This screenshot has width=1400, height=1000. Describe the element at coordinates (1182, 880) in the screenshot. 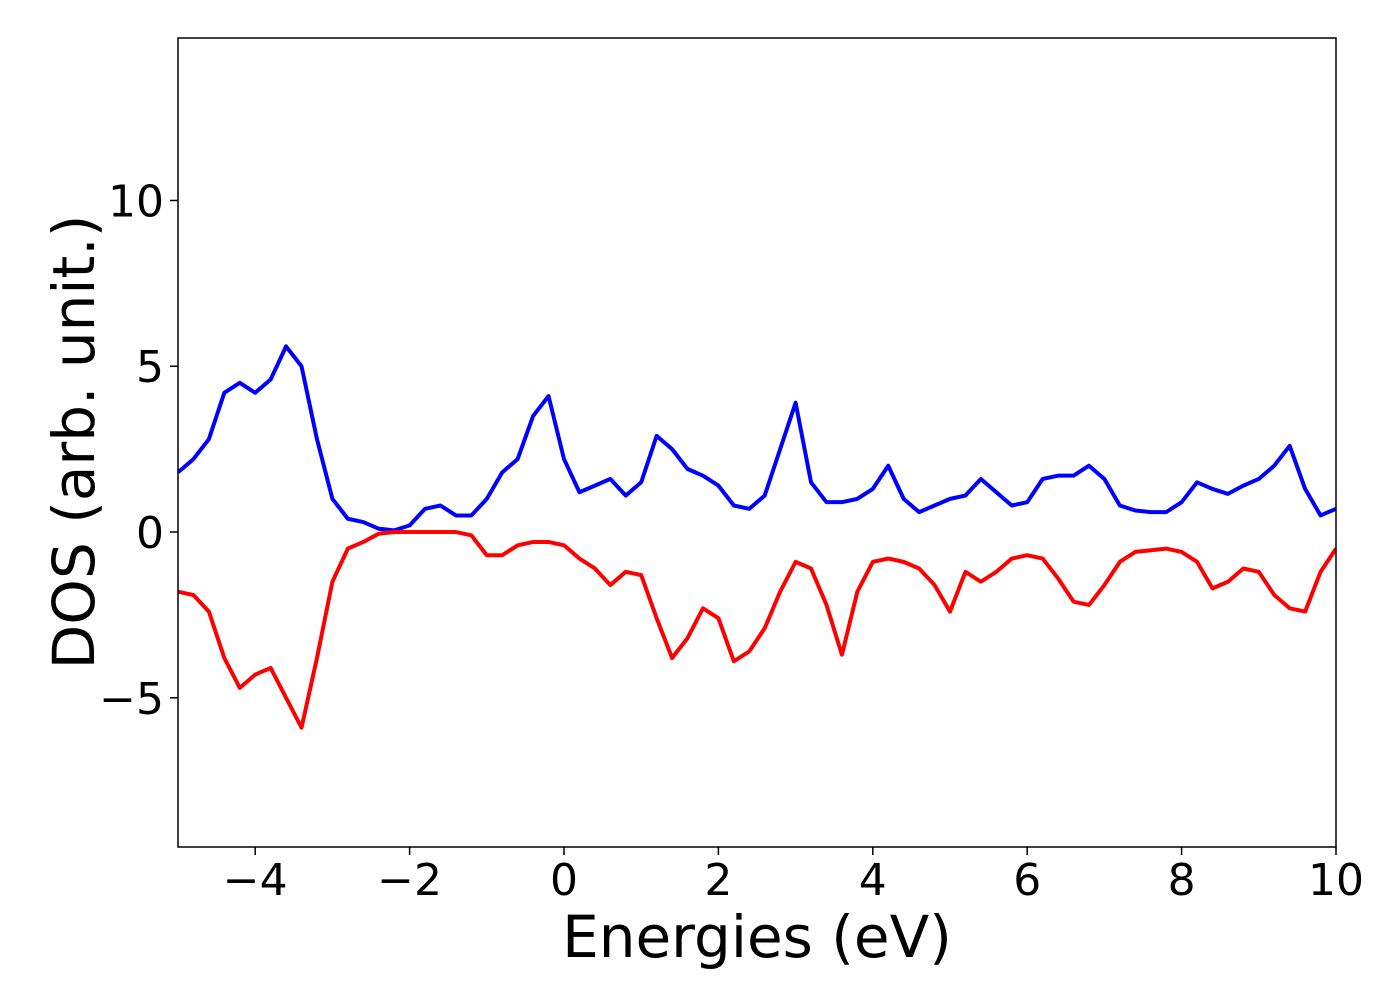

I see `x-tick-label: 8` at that location.